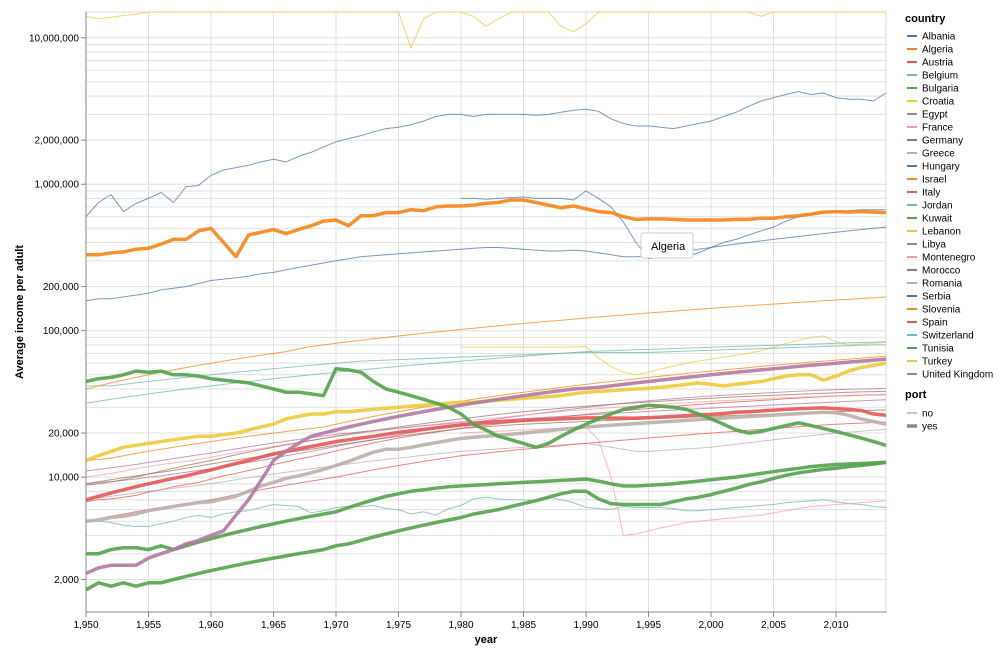  I want to click on legend-label-libya: Libya, so click(934, 245).